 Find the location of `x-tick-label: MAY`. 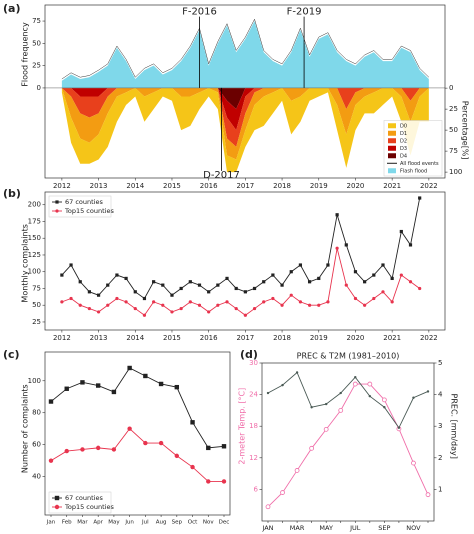

x-tick-label: MAY is located at coordinates (326, 528).